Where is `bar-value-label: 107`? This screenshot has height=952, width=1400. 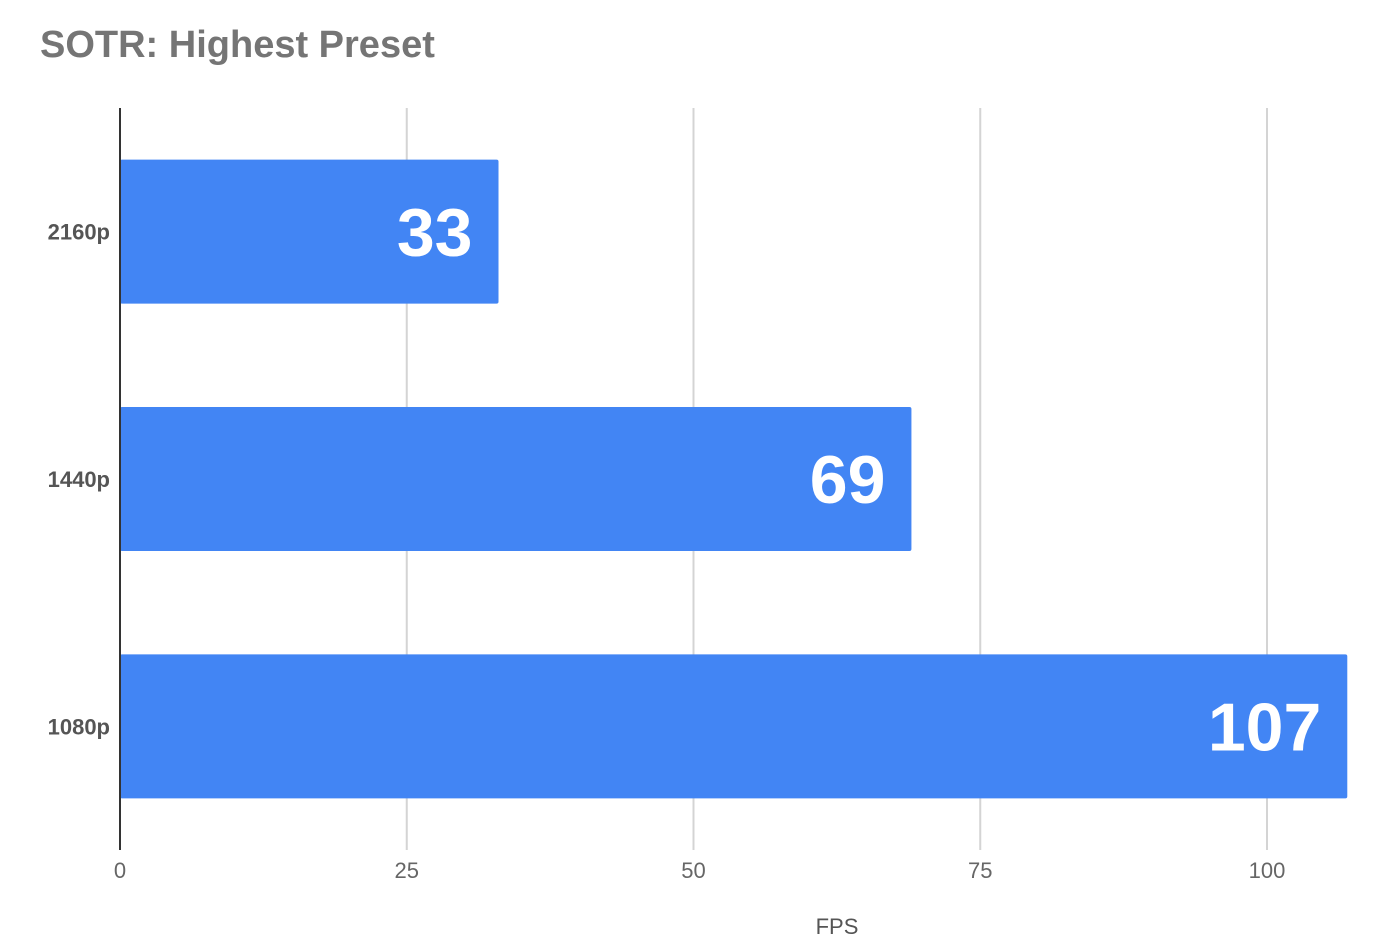
bar-value-label: 107 is located at coordinates (1264, 727).